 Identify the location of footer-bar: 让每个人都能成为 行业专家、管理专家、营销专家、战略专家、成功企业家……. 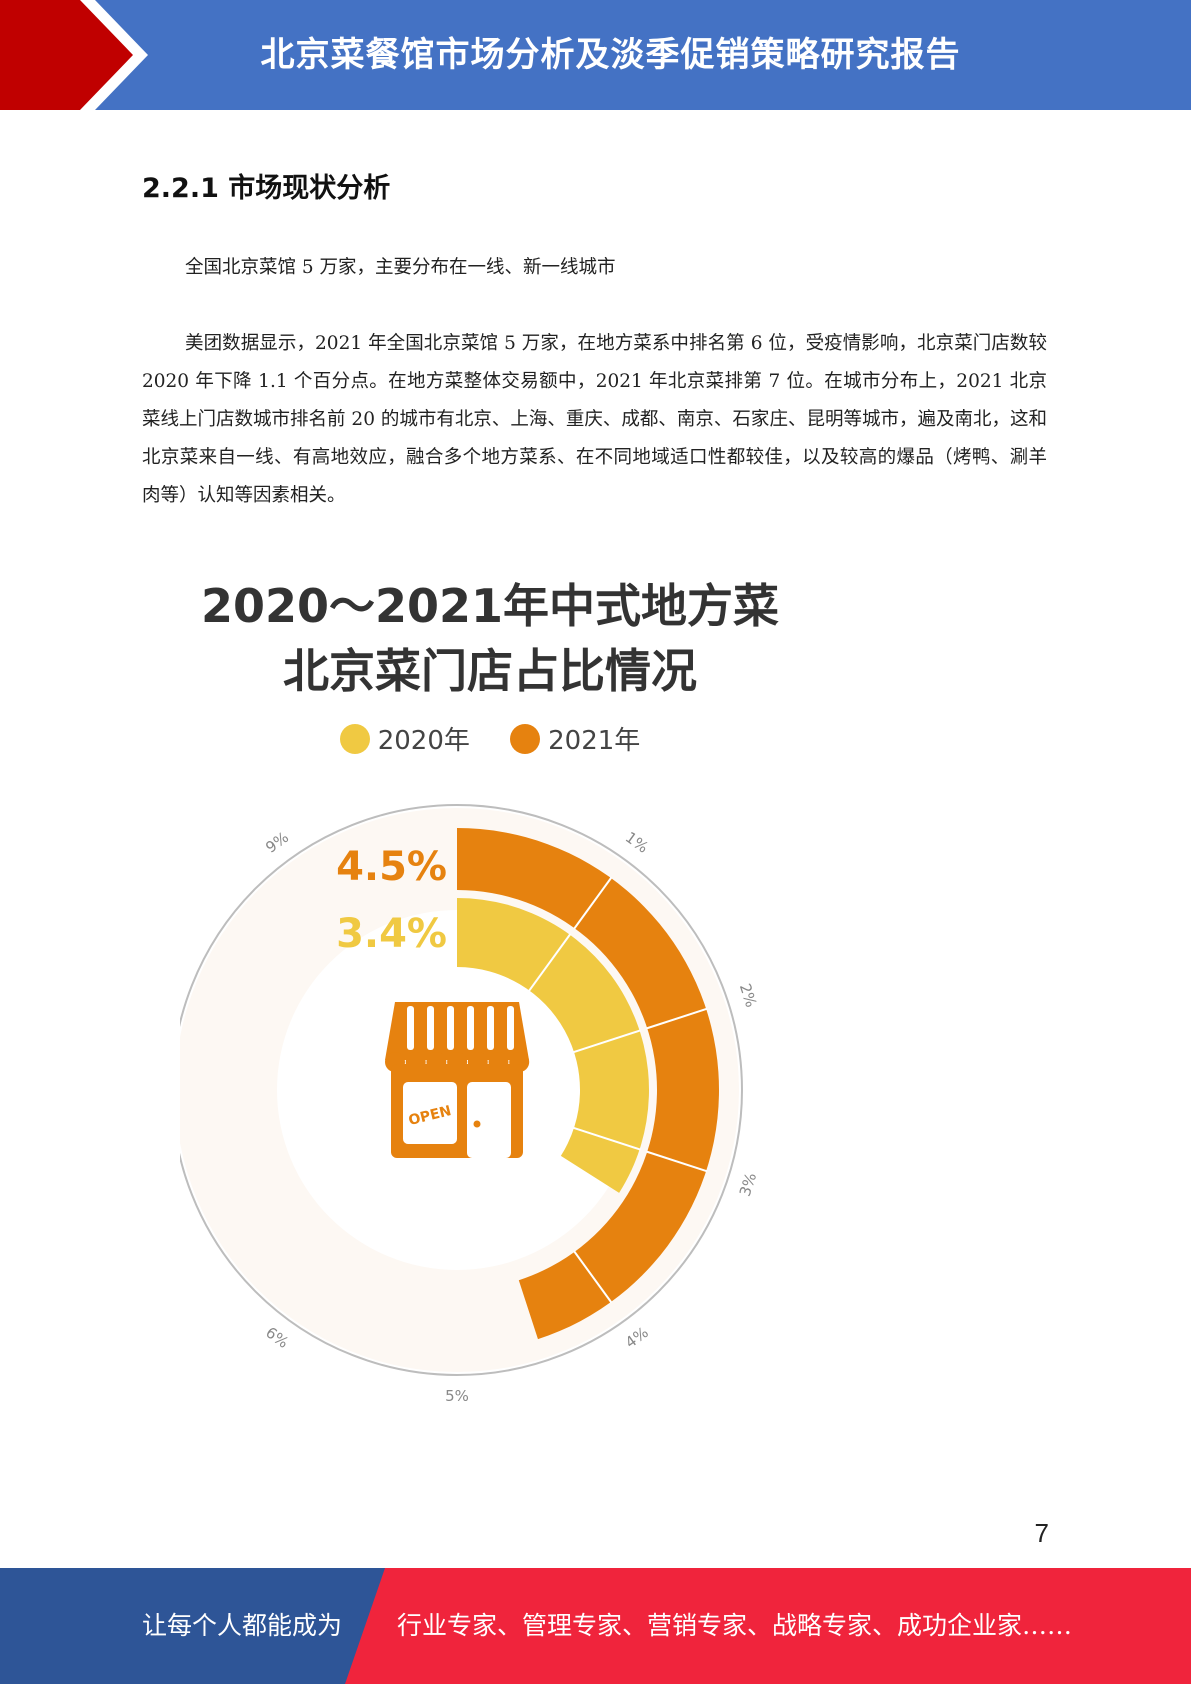
(595, 1626).